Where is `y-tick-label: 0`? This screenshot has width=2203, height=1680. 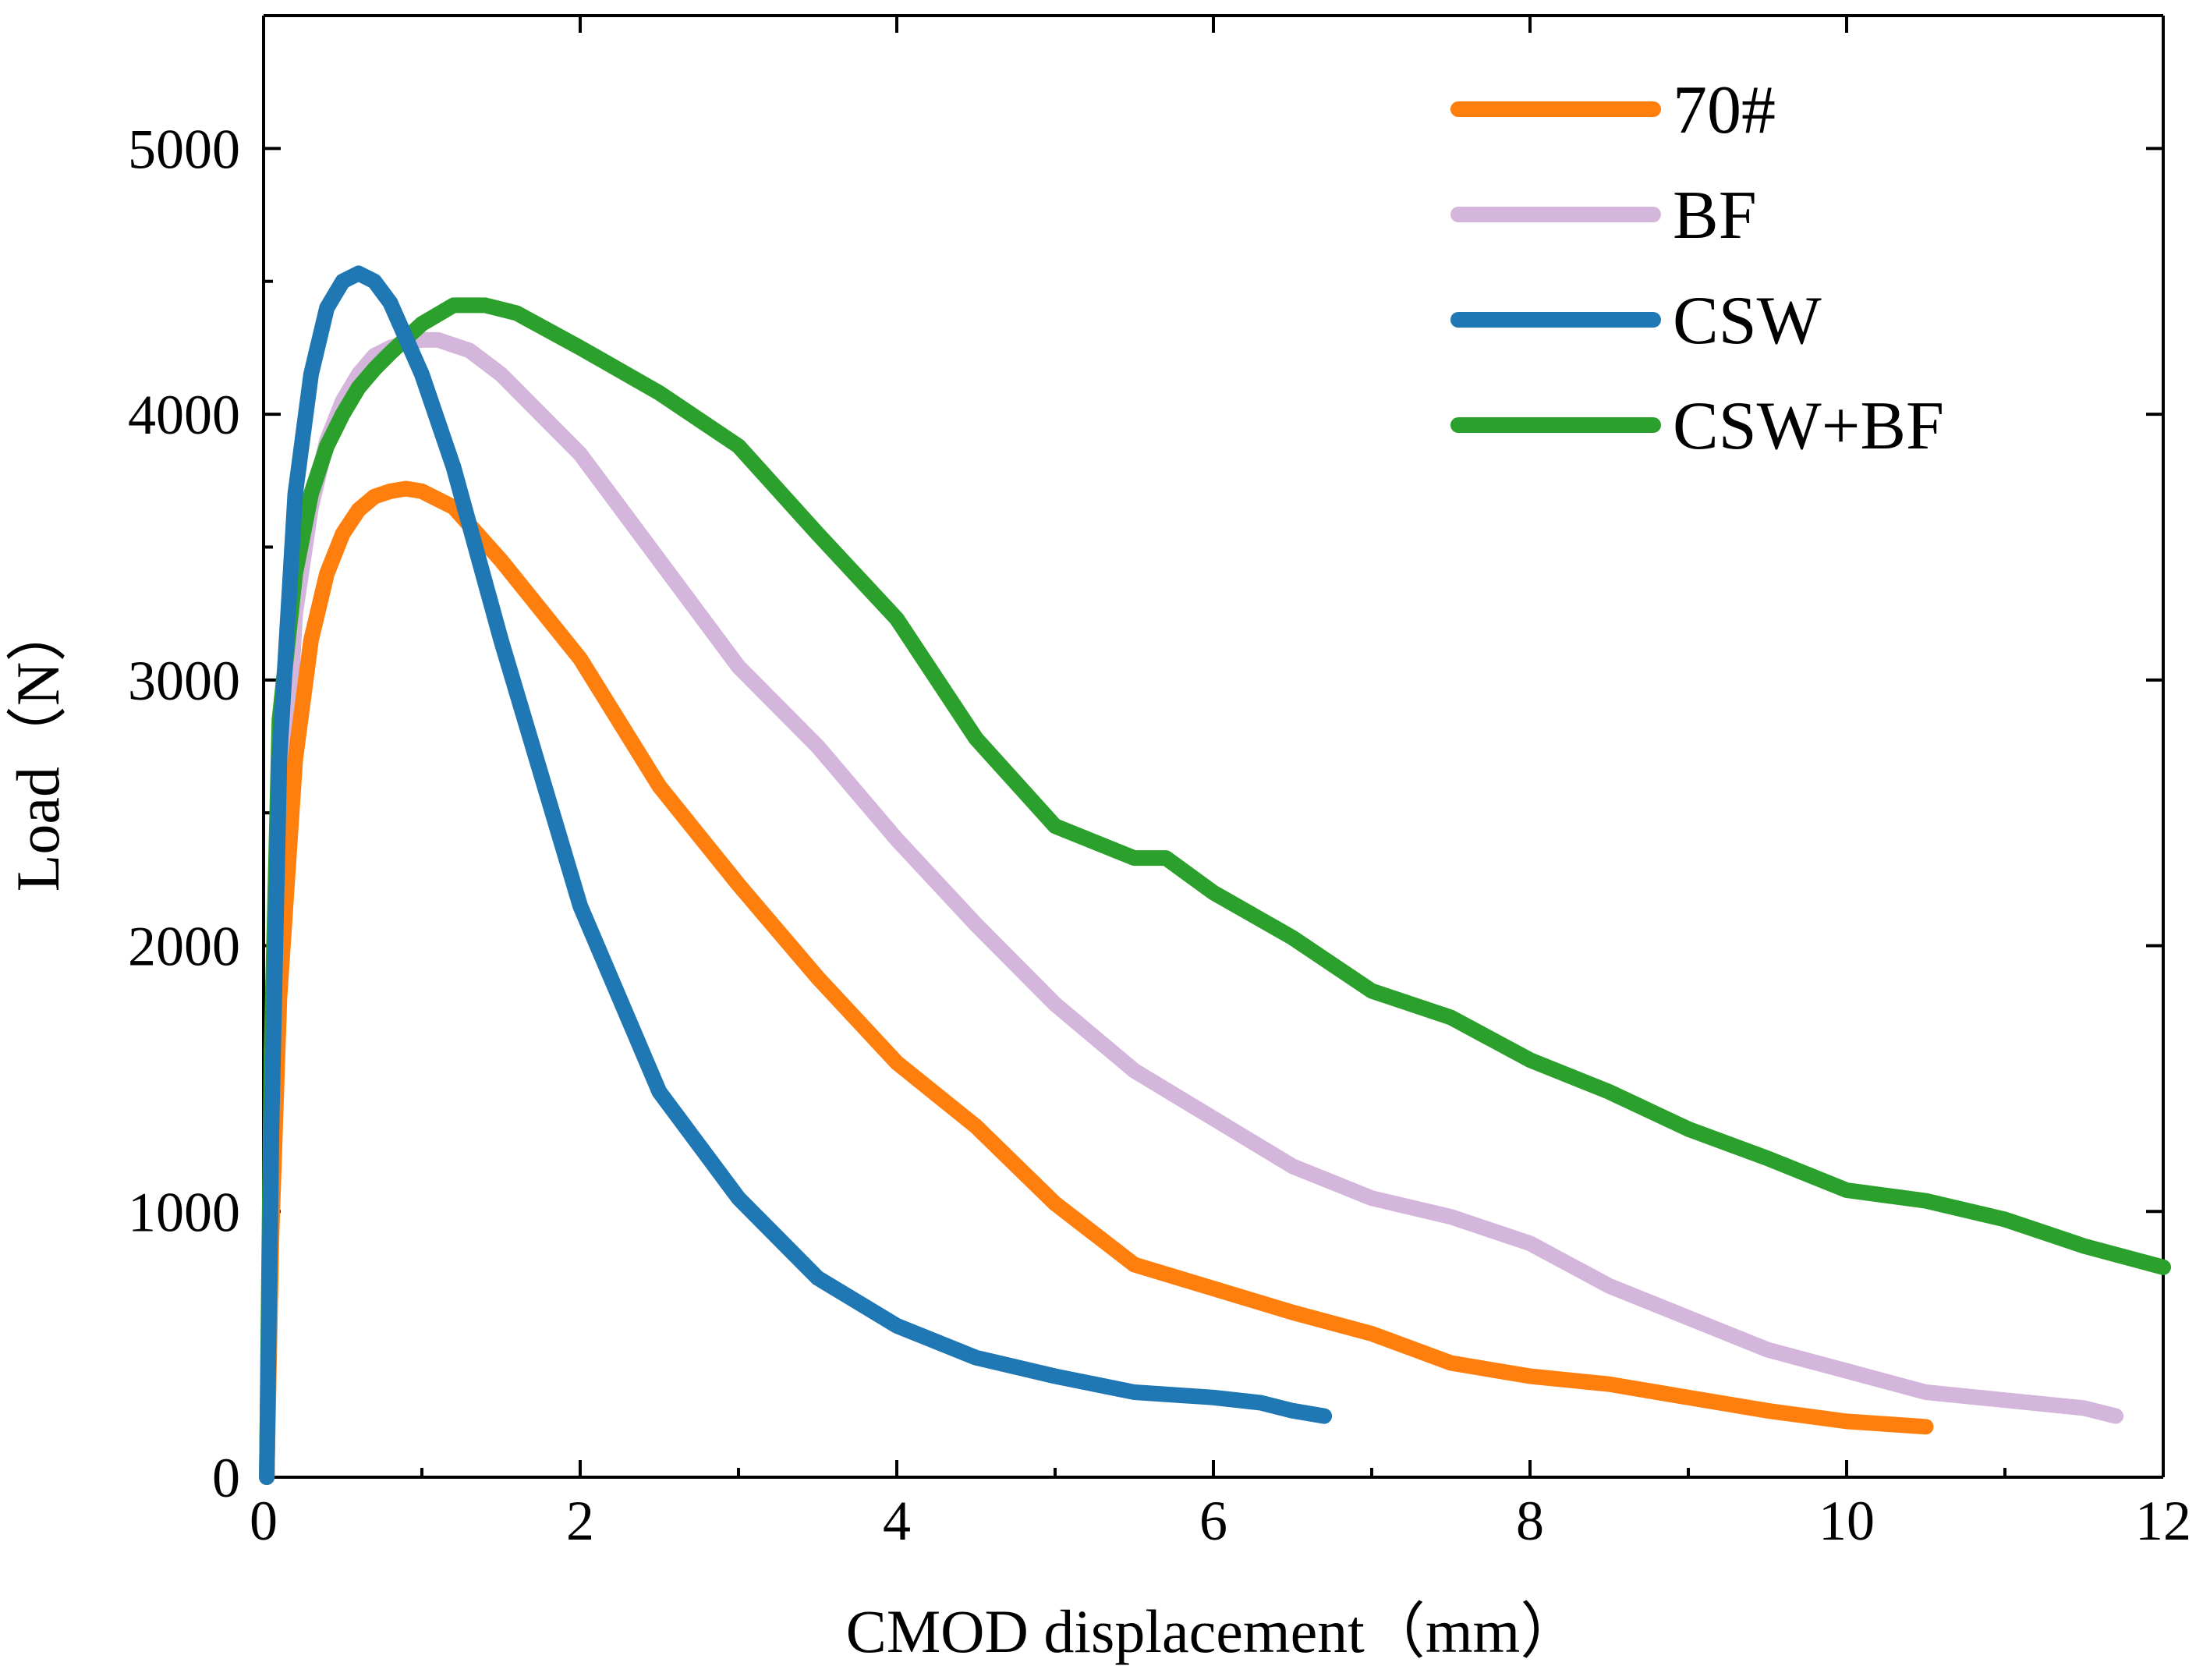 y-tick-label: 0 is located at coordinates (226, 1478).